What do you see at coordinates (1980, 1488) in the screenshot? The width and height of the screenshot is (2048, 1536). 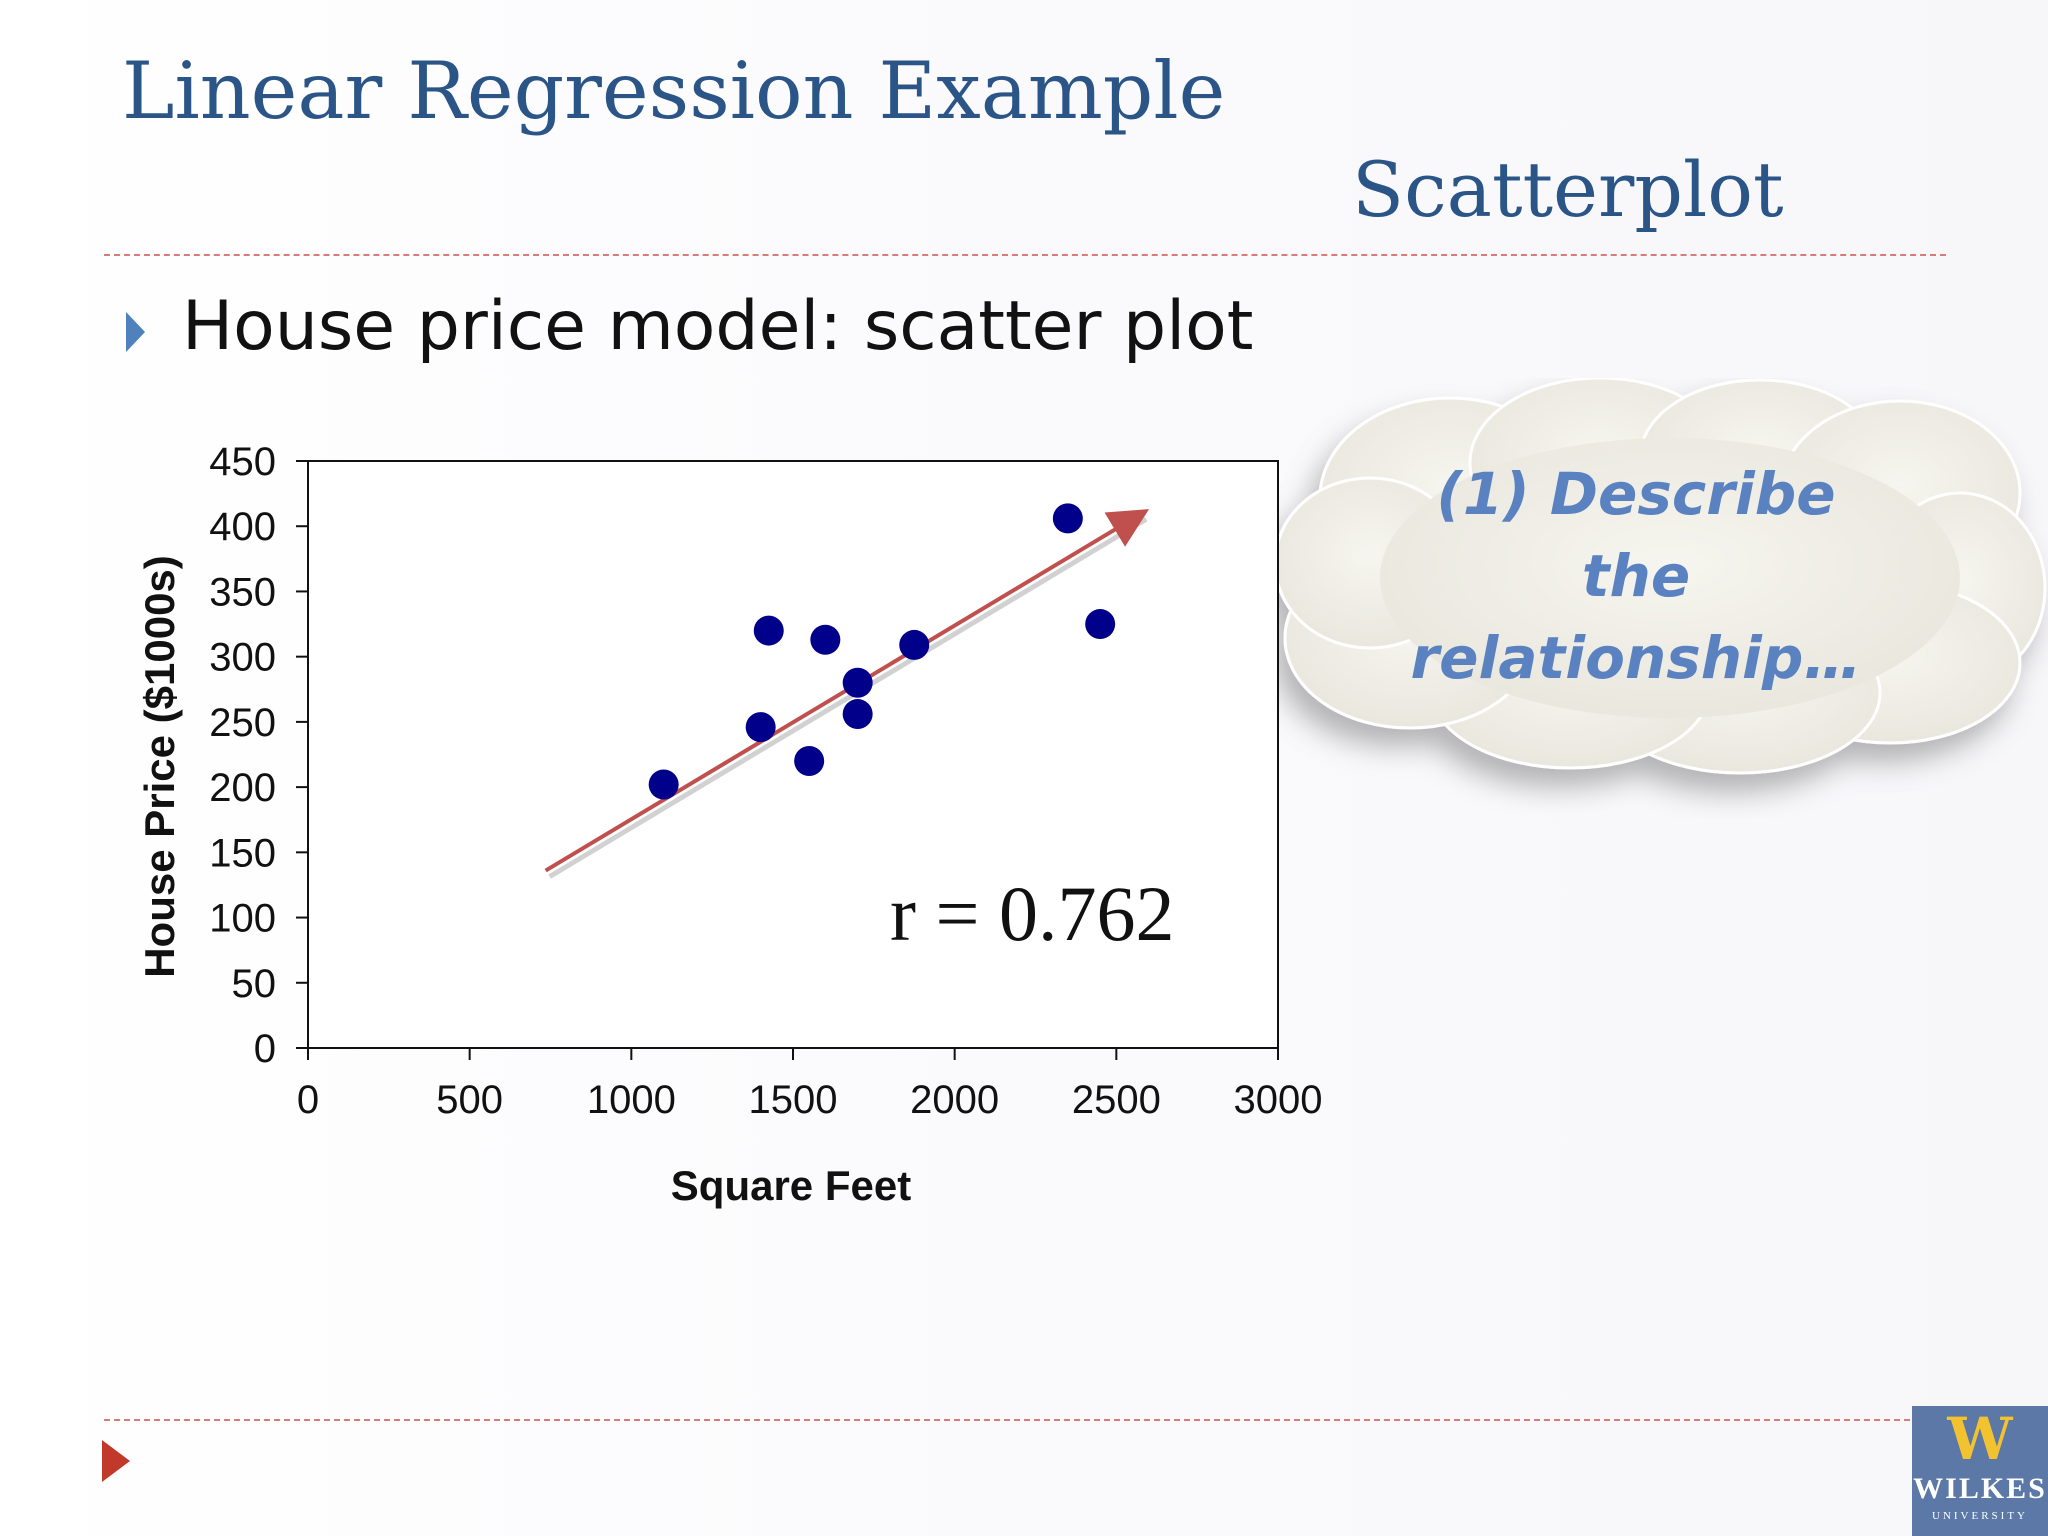 I see `logo-name: WILKES` at bounding box center [1980, 1488].